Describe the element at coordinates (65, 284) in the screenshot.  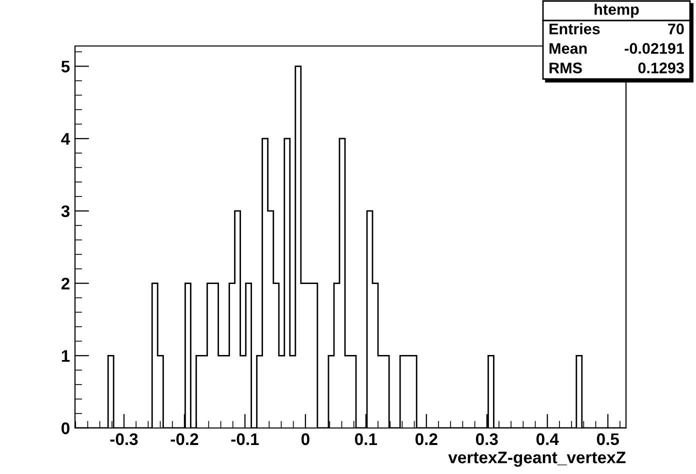
I see `y-tick-label: 2` at that location.